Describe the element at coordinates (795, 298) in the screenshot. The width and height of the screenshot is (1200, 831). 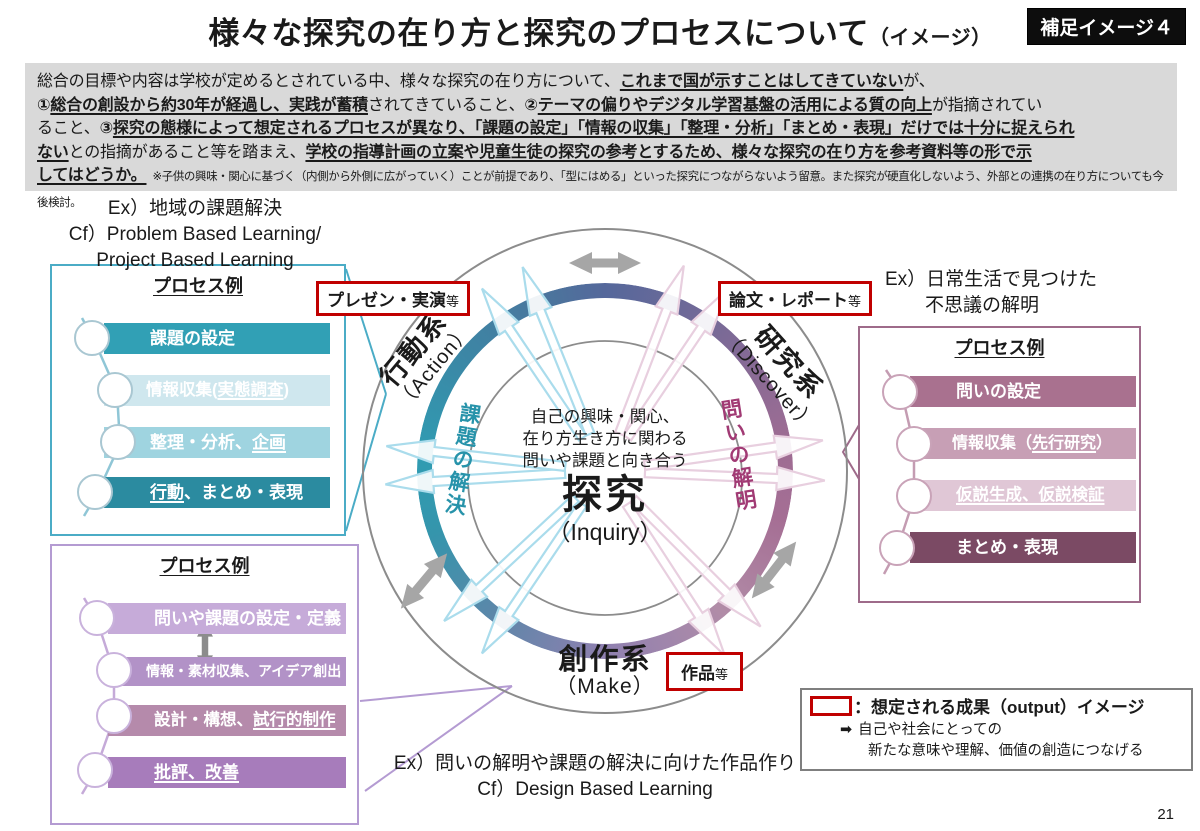
I see `output-label-report: 論文・レポート等` at that location.